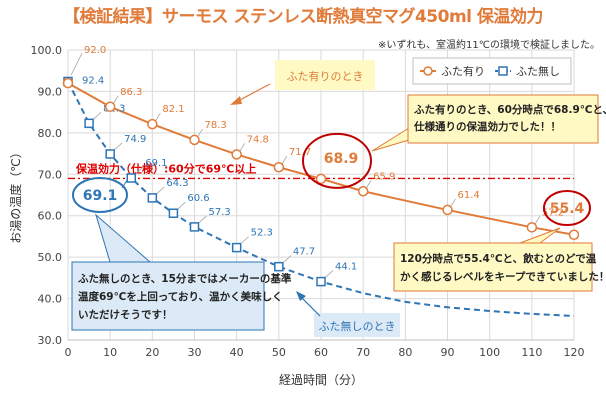 The height and width of the screenshot is (412, 606). Describe the element at coordinates (463, 71) in the screenshot. I see `legend-label-with-lid: ふた有り` at that location.